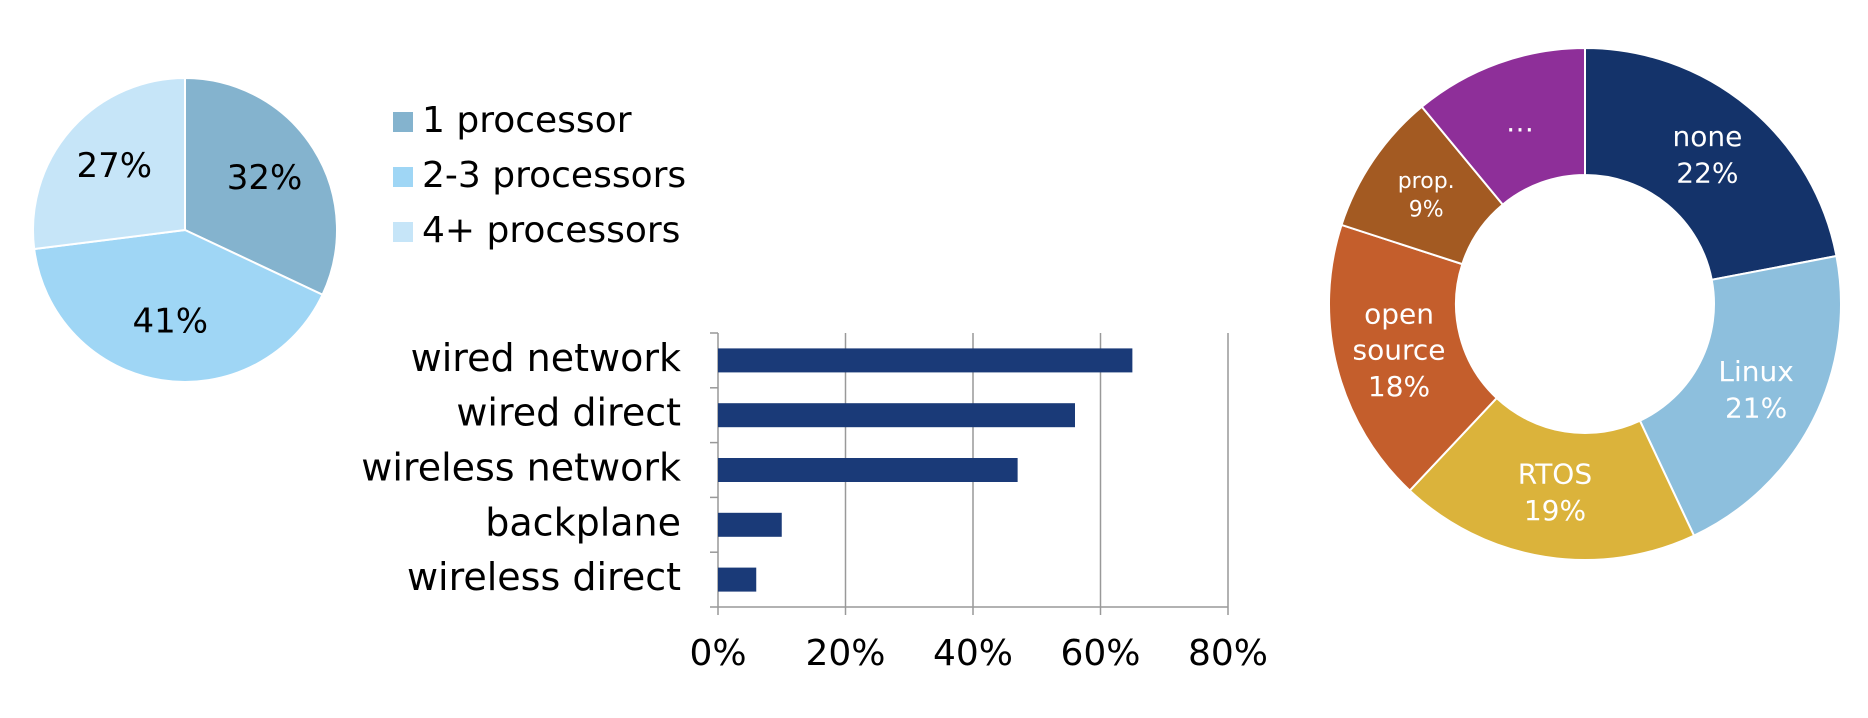  I want to click on y-tick-label: wireless network, so click(521, 468).